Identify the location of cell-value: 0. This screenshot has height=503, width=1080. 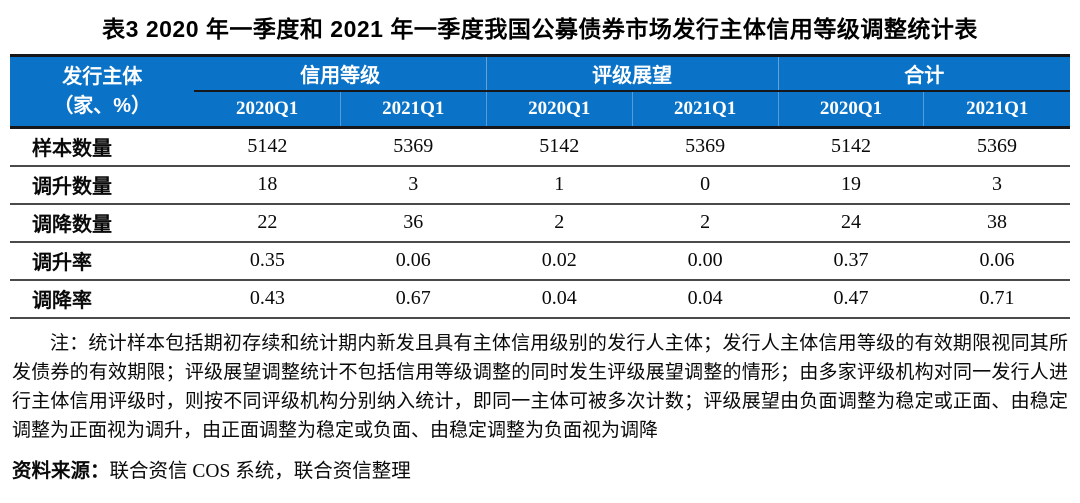
(705, 185).